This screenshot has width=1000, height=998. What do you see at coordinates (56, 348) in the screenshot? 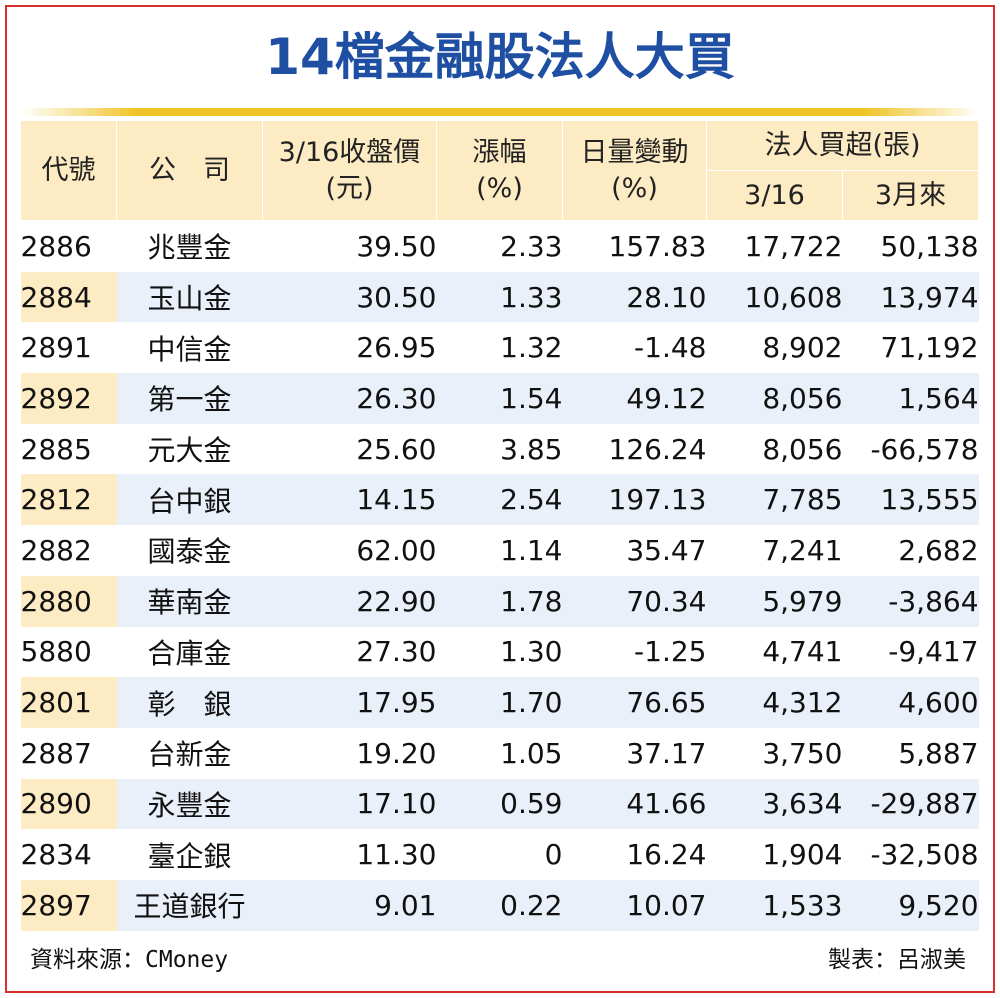
I see `cell-code: 2891` at bounding box center [56, 348].